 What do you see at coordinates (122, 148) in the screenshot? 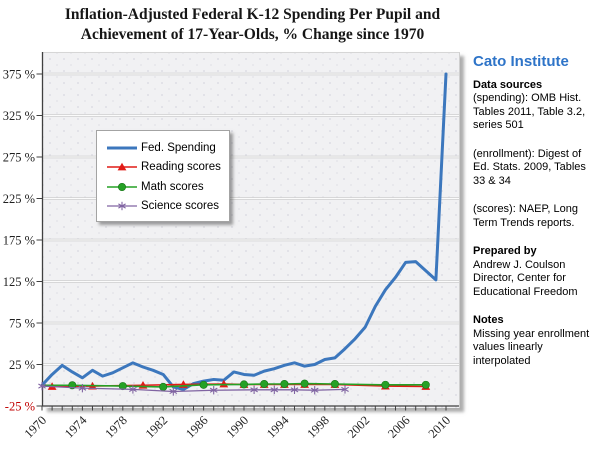
I see `legend-sample-fed-spending` at bounding box center [122, 148].